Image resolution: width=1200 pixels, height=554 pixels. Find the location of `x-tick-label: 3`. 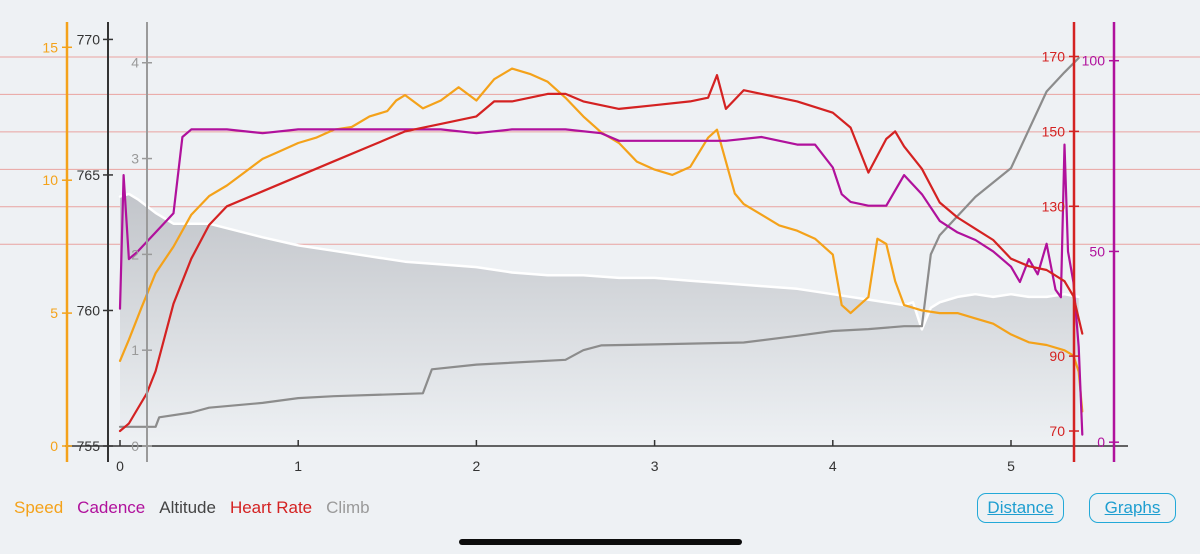

x-tick-label: 3 is located at coordinates (655, 466).